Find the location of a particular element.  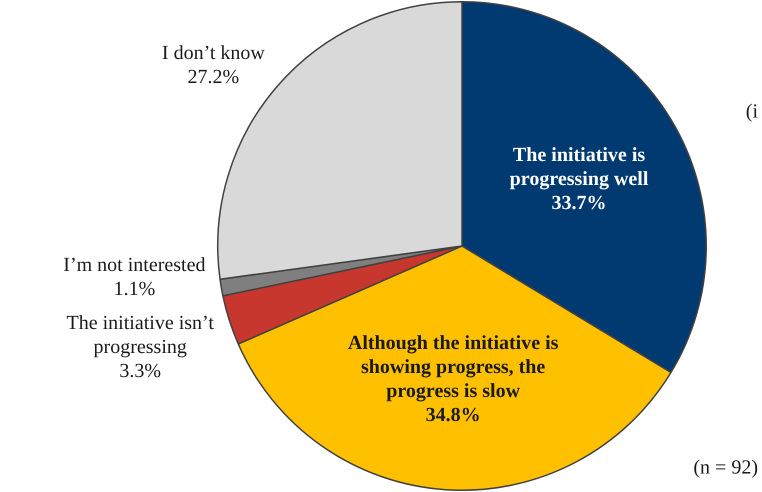

data-label: 33.7% is located at coordinates (579, 203).